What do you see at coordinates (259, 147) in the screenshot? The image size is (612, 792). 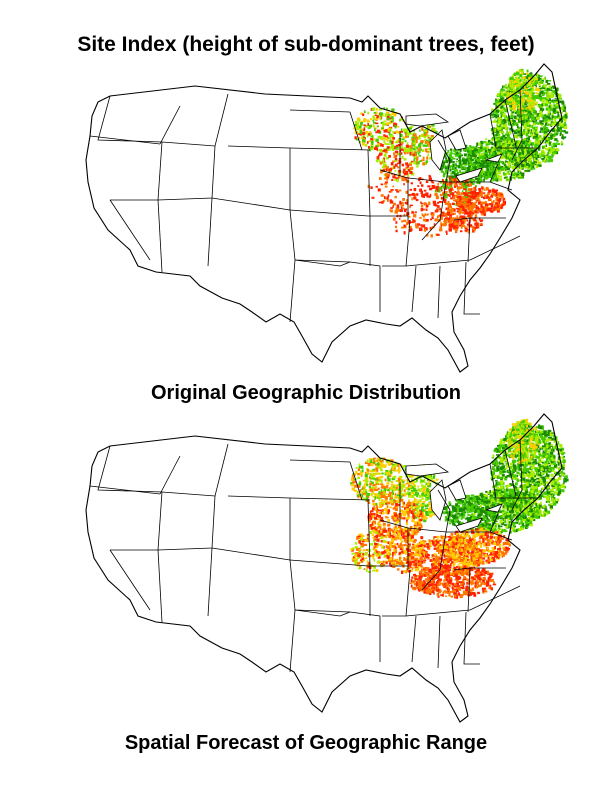 I see `state-boundary` at bounding box center [259, 147].